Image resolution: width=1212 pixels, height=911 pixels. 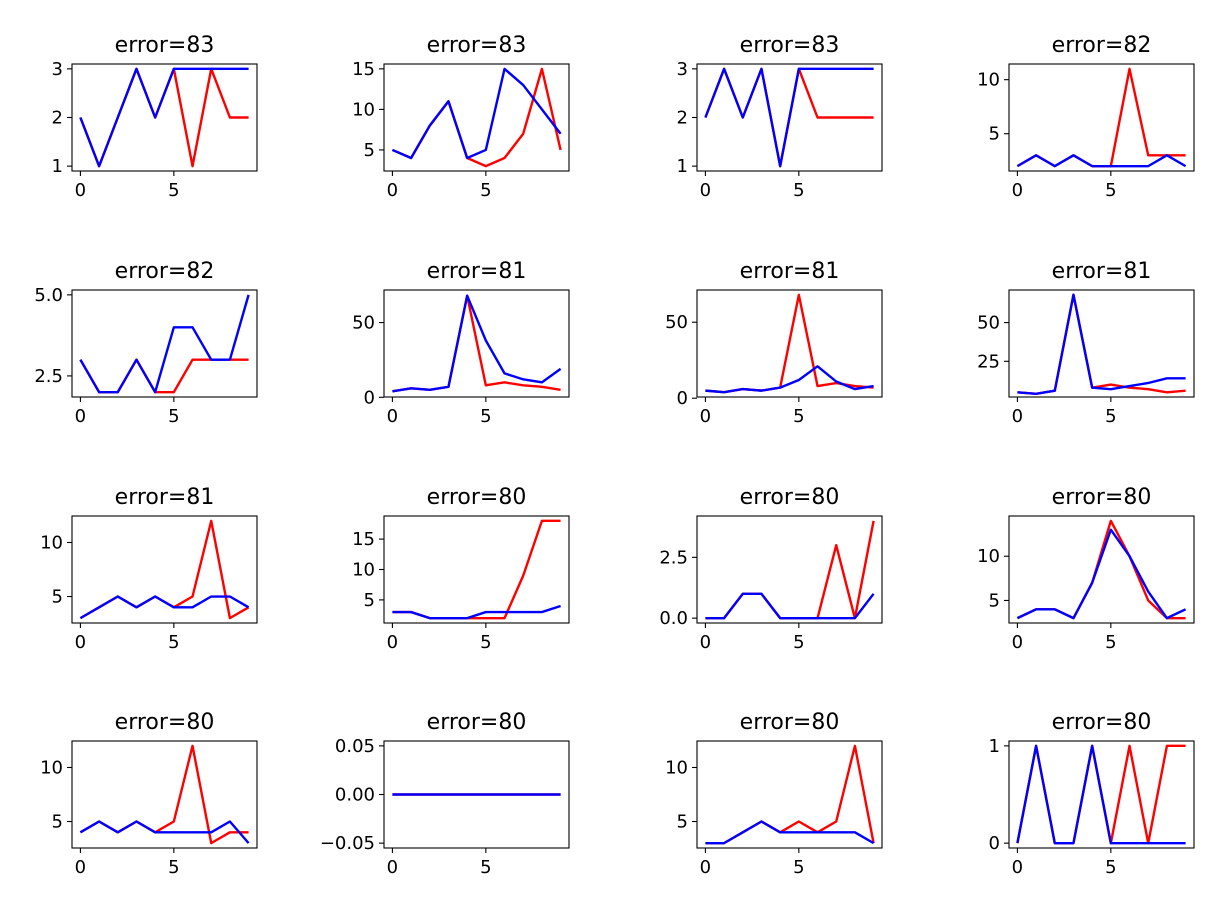 What do you see at coordinates (355, 795) in the screenshot?
I see `y-tick-label: 0.00` at bounding box center [355, 795].